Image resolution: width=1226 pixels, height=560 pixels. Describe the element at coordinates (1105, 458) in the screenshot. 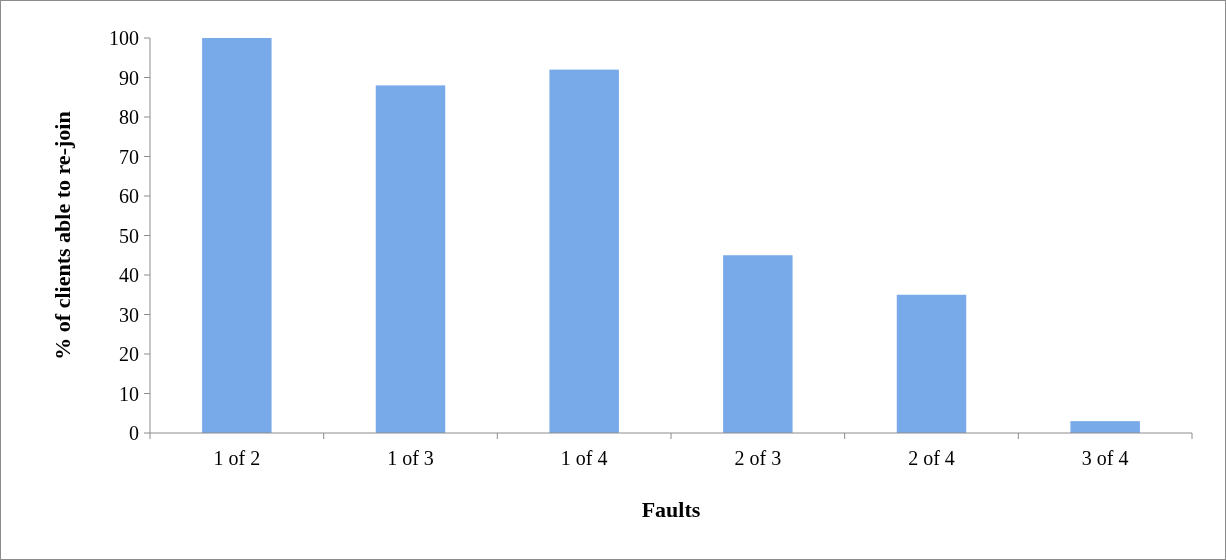

I see `x-tick-label: 3 of 4` at that location.